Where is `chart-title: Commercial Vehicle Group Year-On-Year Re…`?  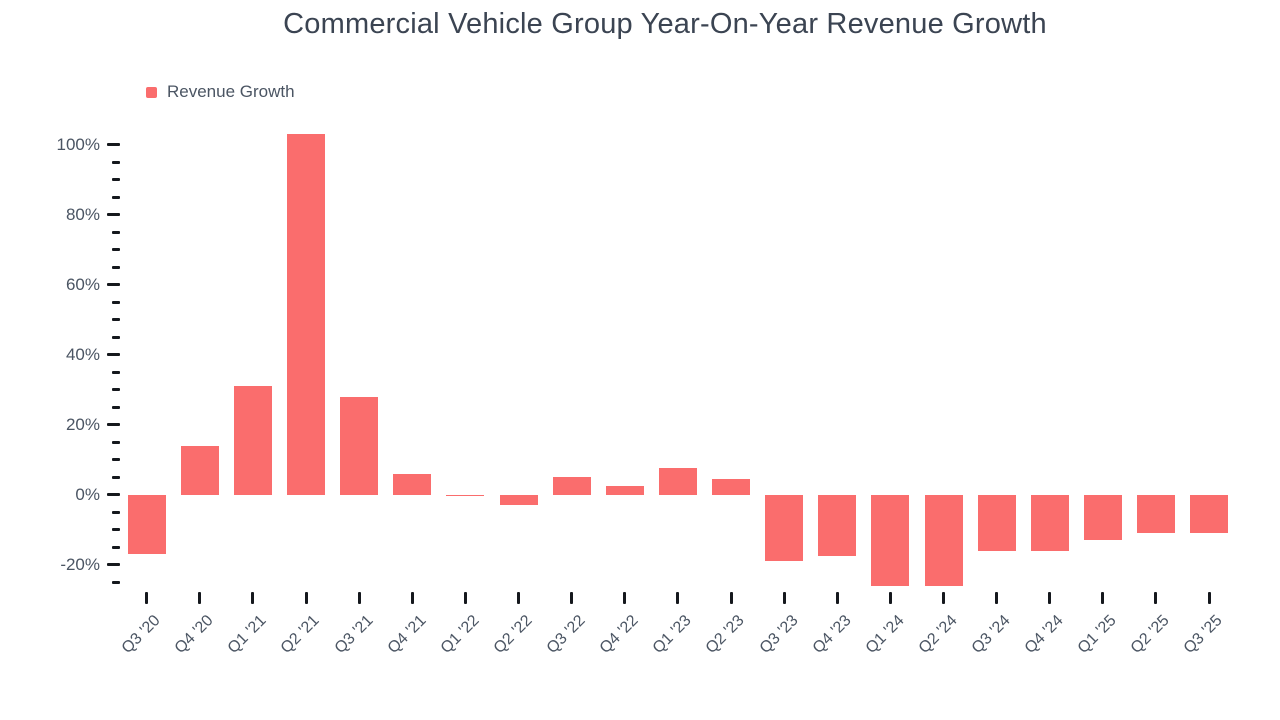 chart-title: Commercial Vehicle Group Year-On-Year Re… is located at coordinates (665, 24).